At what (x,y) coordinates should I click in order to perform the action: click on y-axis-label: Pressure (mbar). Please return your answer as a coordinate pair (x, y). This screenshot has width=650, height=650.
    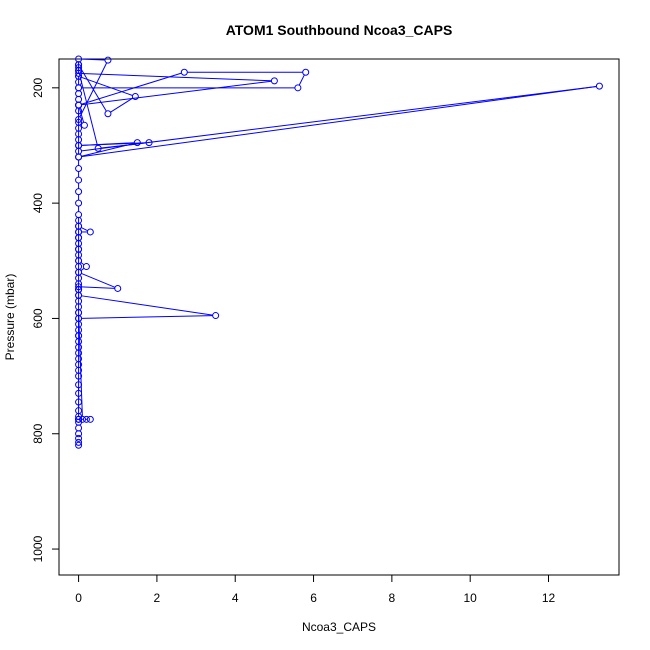
    Looking at the image, I should click on (10, 317).